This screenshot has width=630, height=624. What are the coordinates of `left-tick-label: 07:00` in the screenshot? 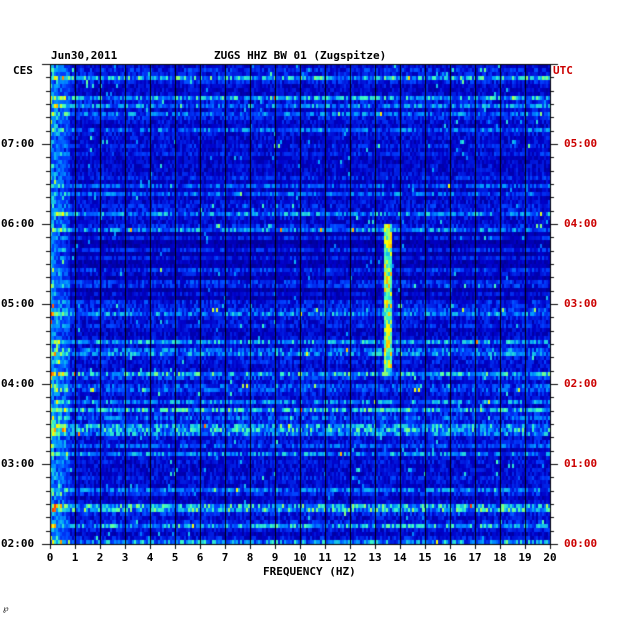 It's located at (18, 143).